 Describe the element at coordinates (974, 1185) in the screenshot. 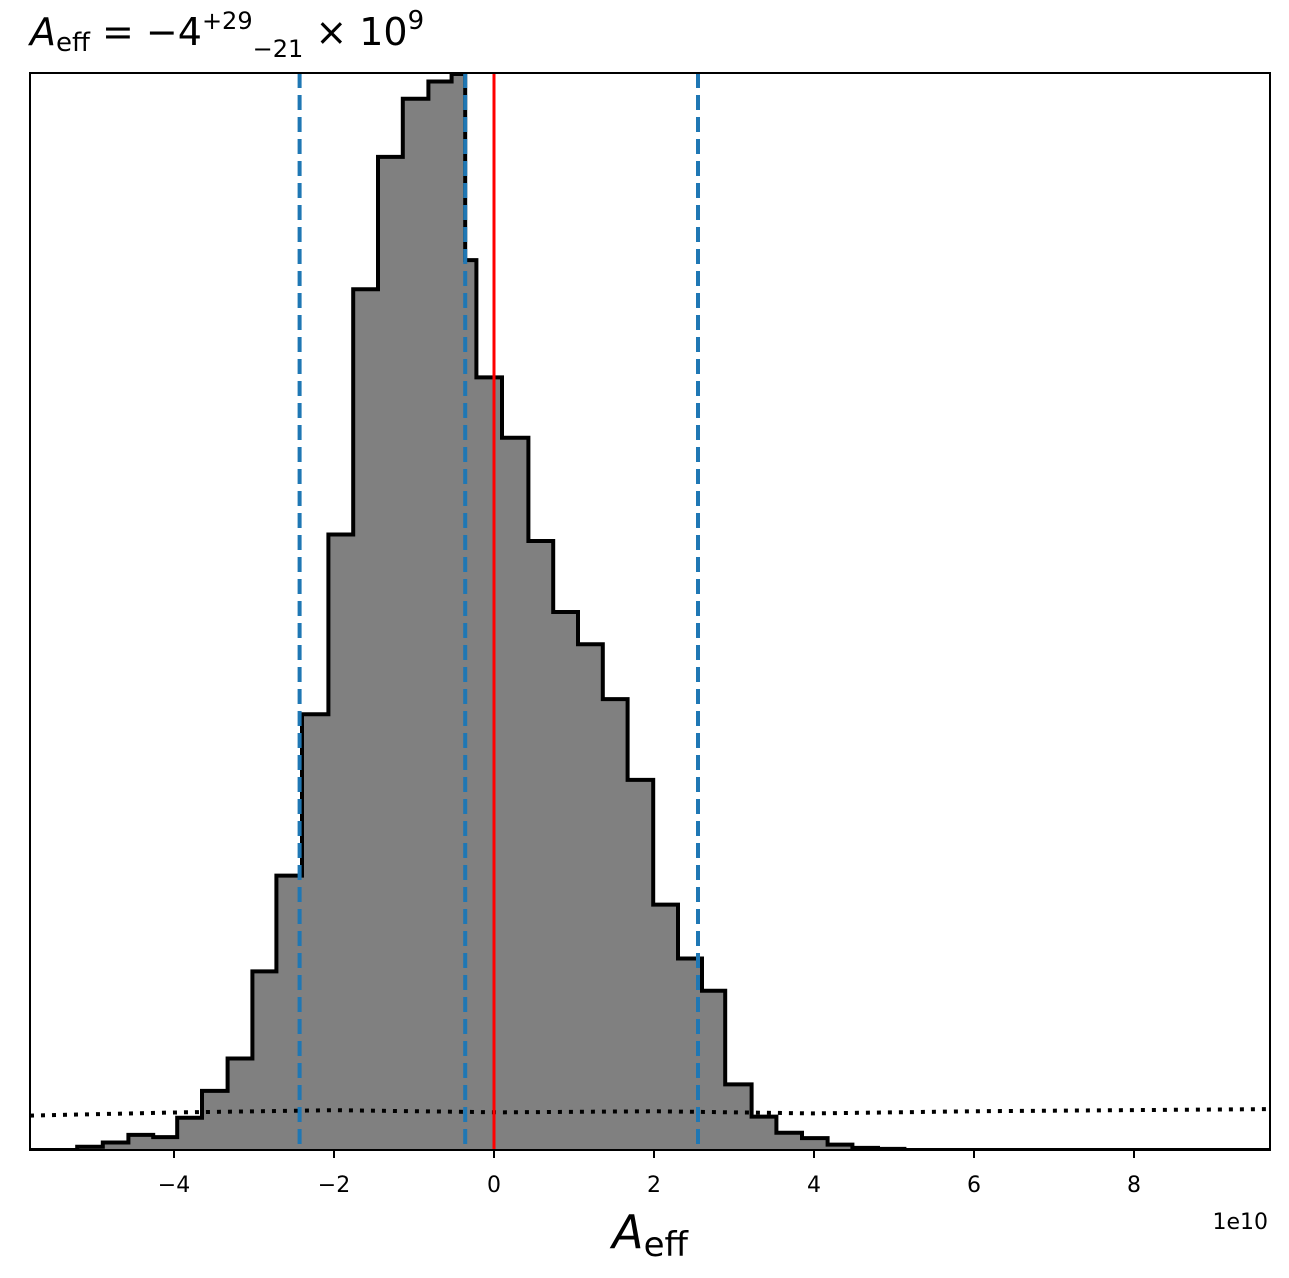

I see `x-tick-label: 6` at that location.